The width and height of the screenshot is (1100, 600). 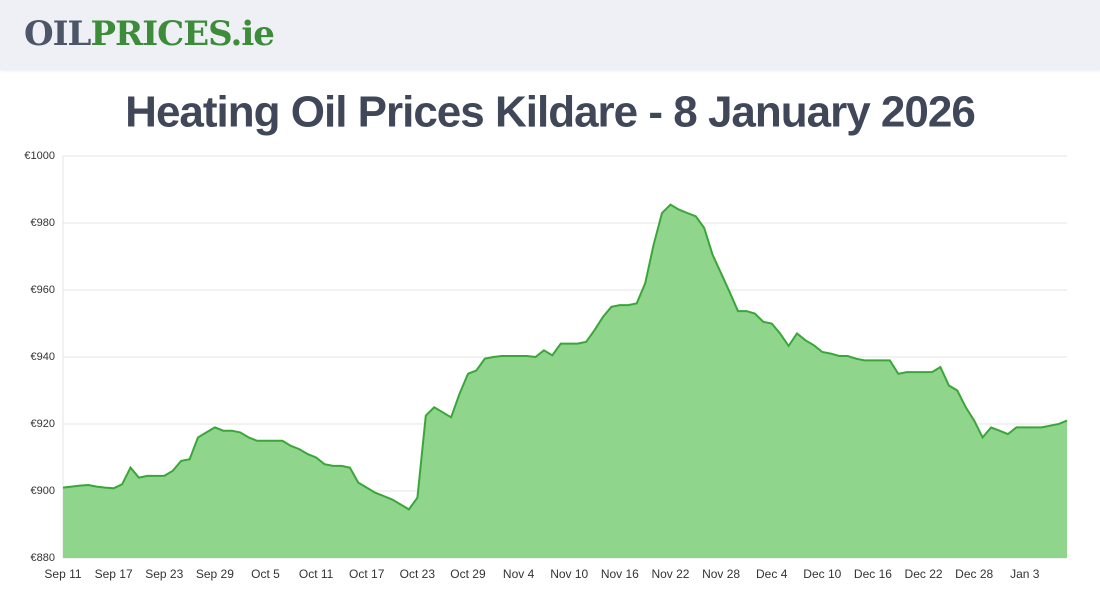 What do you see at coordinates (43, 558) in the screenshot?
I see `y-tick-label: €880` at bounding box center [43, 558].